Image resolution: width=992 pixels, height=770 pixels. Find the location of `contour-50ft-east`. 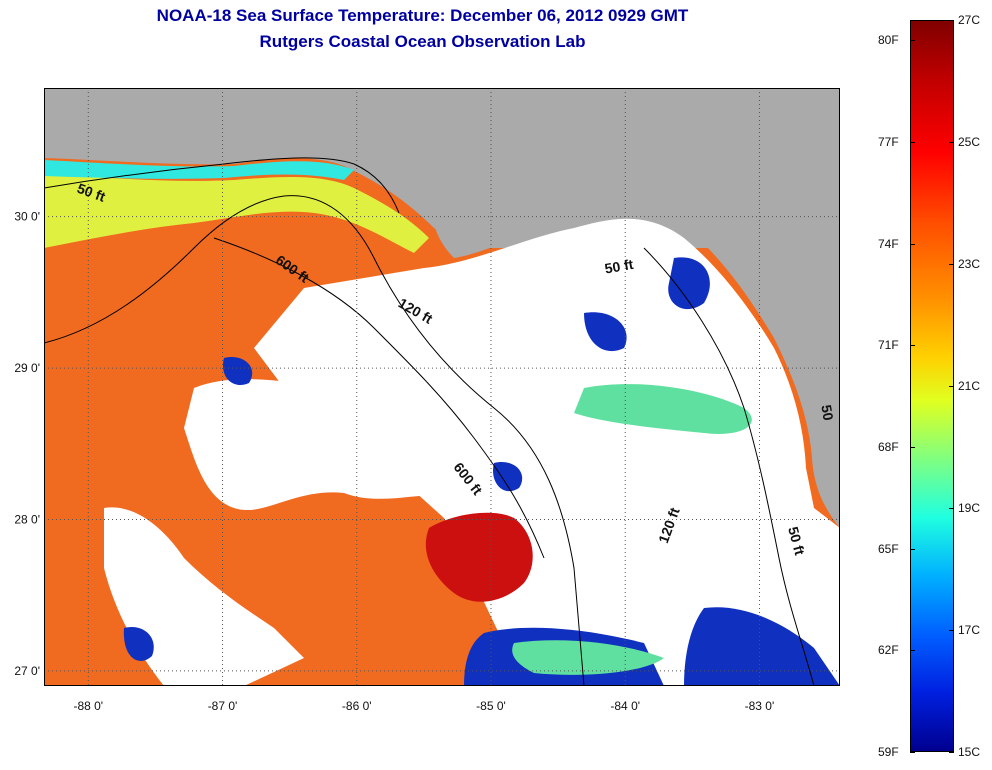

contour-50ft-east is located at coordinates (729, 466).